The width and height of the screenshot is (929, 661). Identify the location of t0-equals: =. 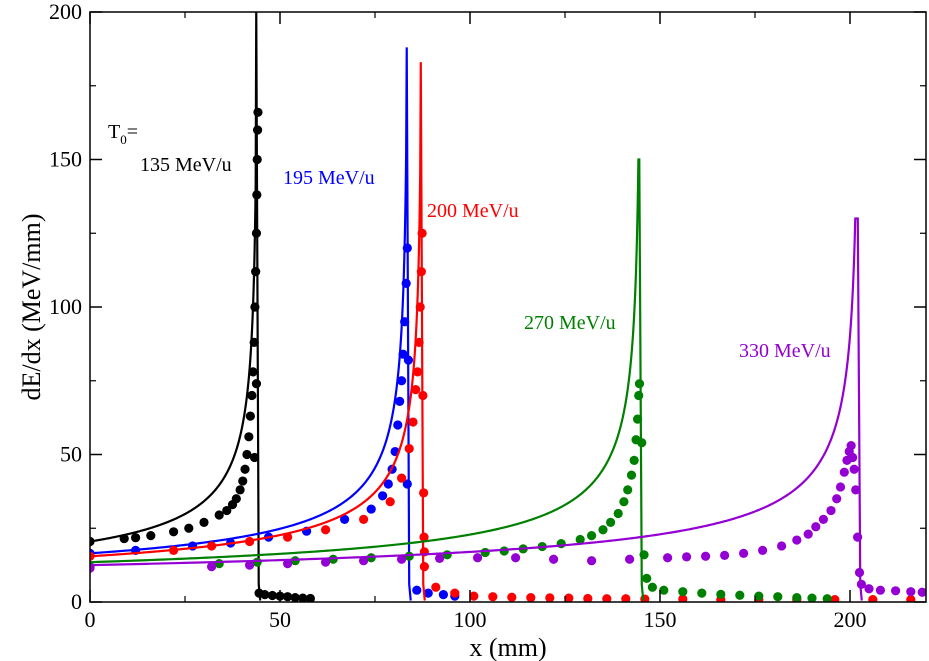
(132, 132).